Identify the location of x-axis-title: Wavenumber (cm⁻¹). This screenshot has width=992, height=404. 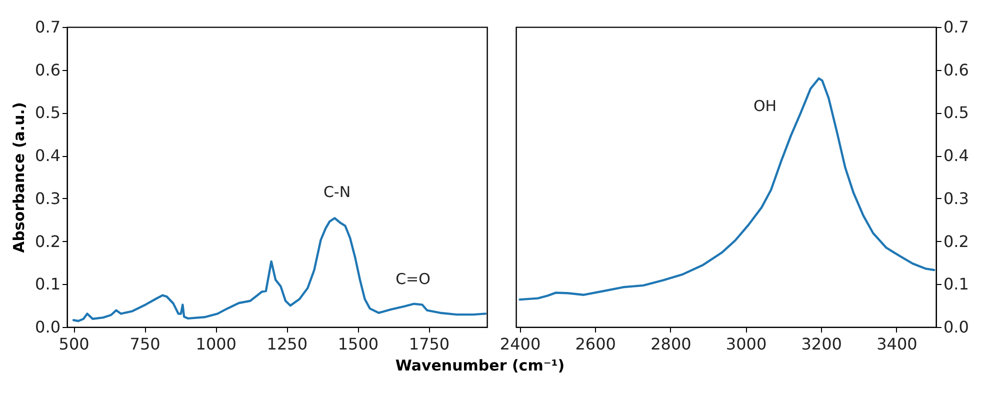
(480, 365).